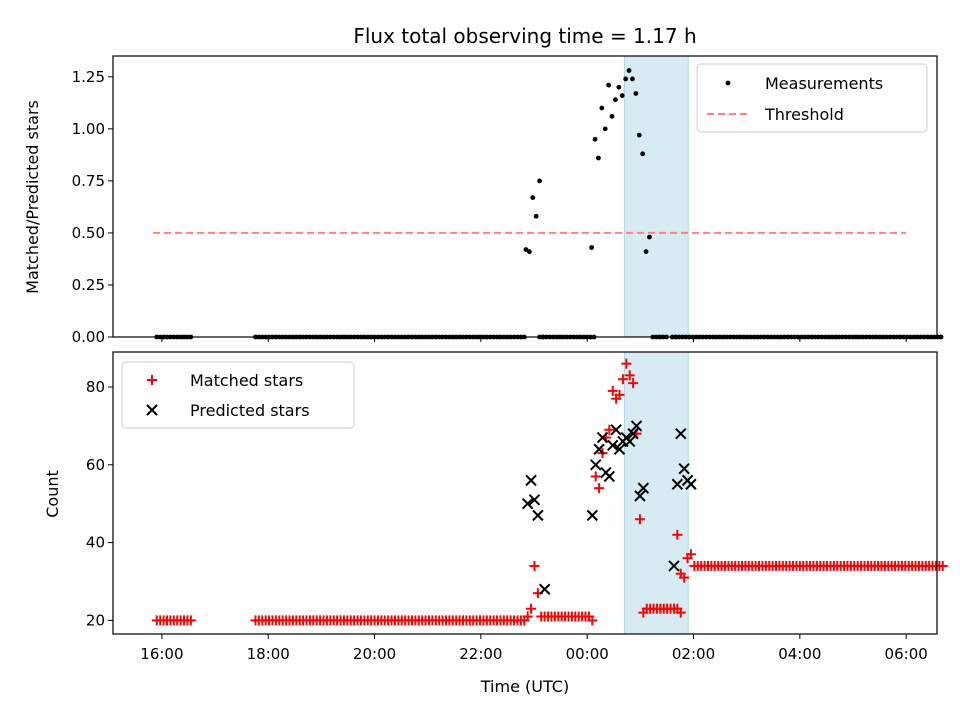 The width and height of the screenshot is (960, 720). Describe the element at coordinates (587, 654) in the screenshot. I see `x-tick-label: 00:00` at that location.